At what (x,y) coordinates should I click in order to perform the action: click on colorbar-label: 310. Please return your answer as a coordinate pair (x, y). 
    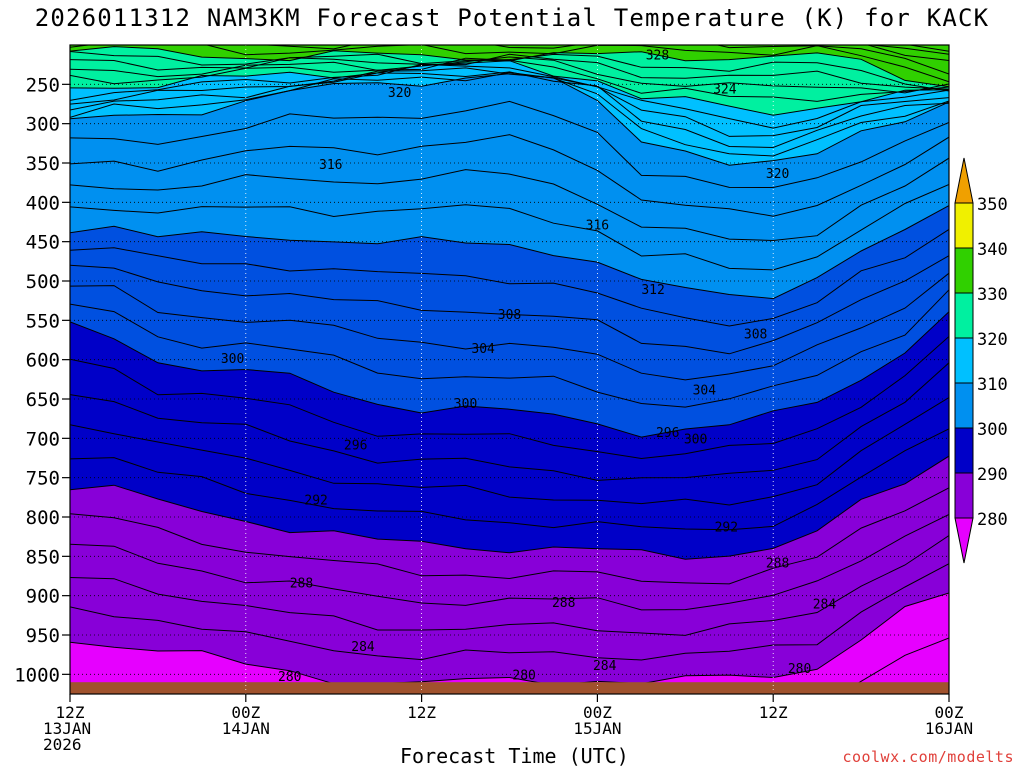
    Looking at the image, I should click on (992, 385).